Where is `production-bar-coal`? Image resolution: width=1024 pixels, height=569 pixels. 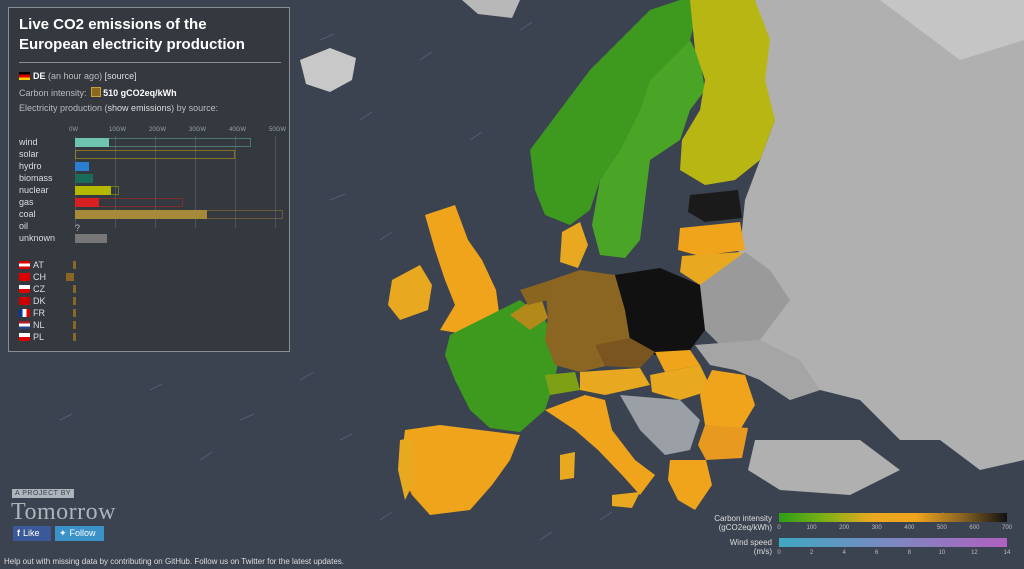
production-bar-coal is located at coordinates (141, 214).